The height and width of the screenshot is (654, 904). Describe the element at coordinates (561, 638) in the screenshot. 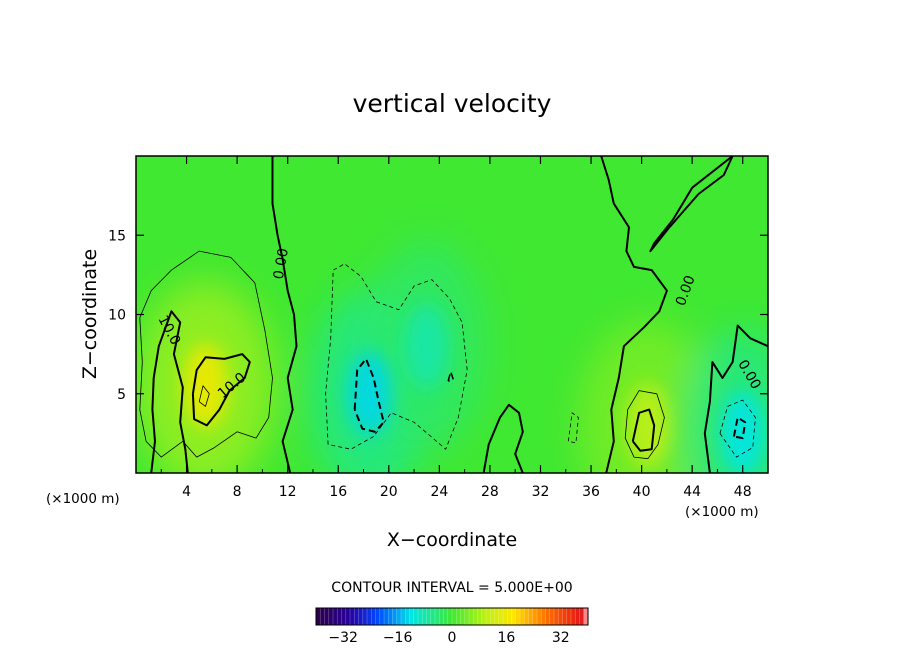

I see `colorbar-tick-label: 32` at that location.